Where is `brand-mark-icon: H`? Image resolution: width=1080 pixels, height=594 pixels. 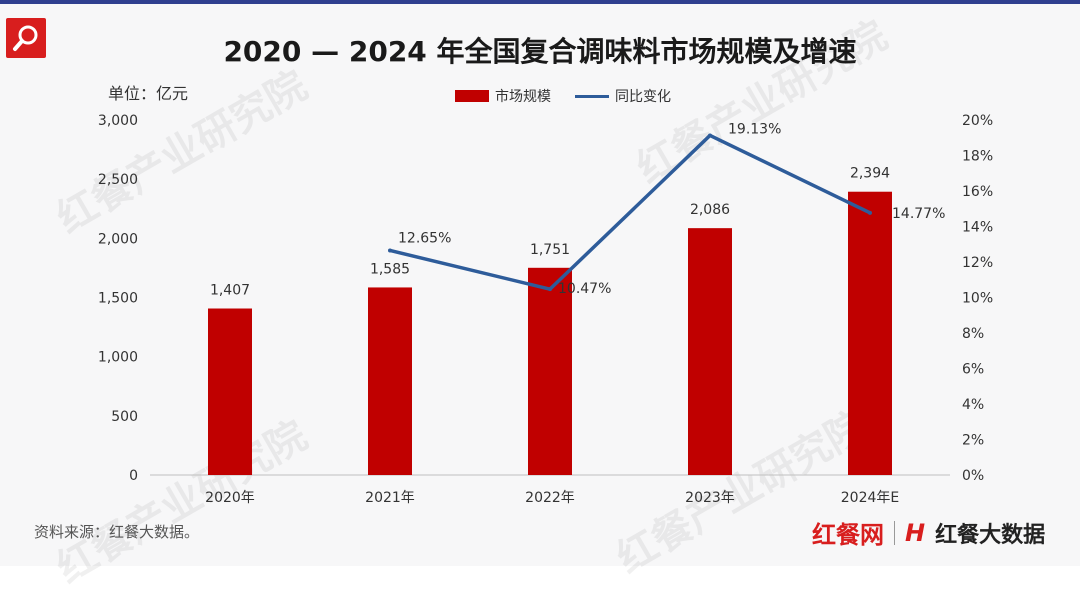
brand-mark-icon: H is located at coordinates (915, 532).